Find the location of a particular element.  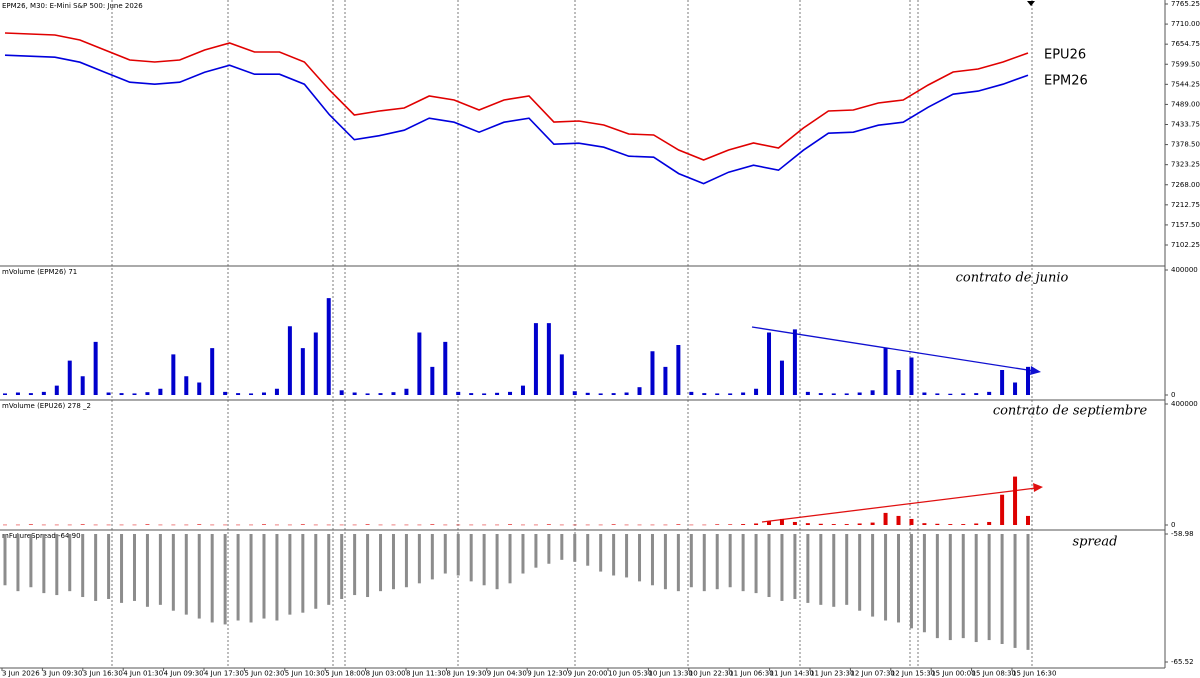

y-tick-label: 7599.50 is located at coordinates (1185, 64).